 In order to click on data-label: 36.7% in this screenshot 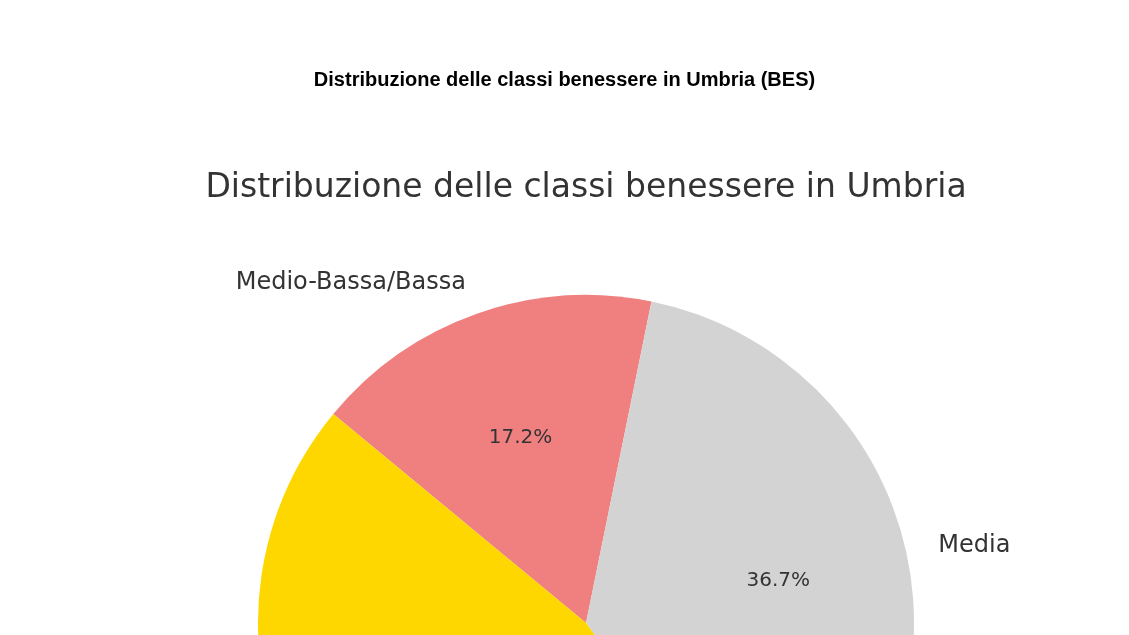, I will do `click(778, 578)`.